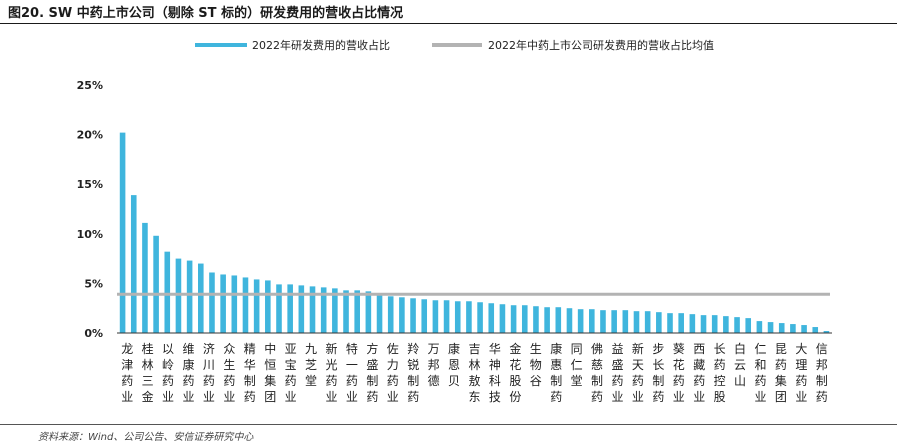 This screenshot has width=897, height=445. I want to click on x-category-label: 羚锐制药, so click(413, 372).